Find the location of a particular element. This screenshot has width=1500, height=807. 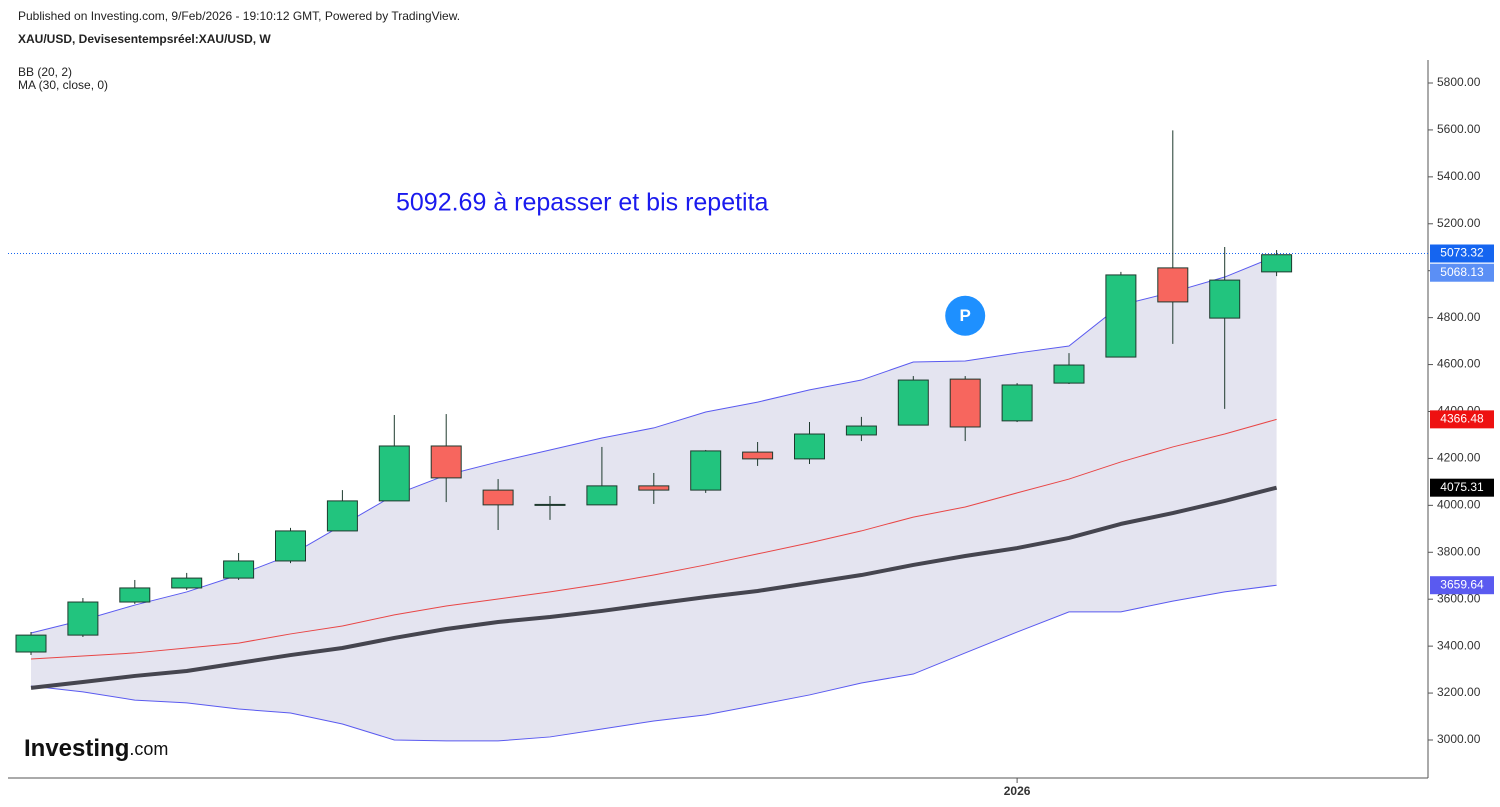

y-tick-label: 3800.00 is located at coordinates (1459, 551).